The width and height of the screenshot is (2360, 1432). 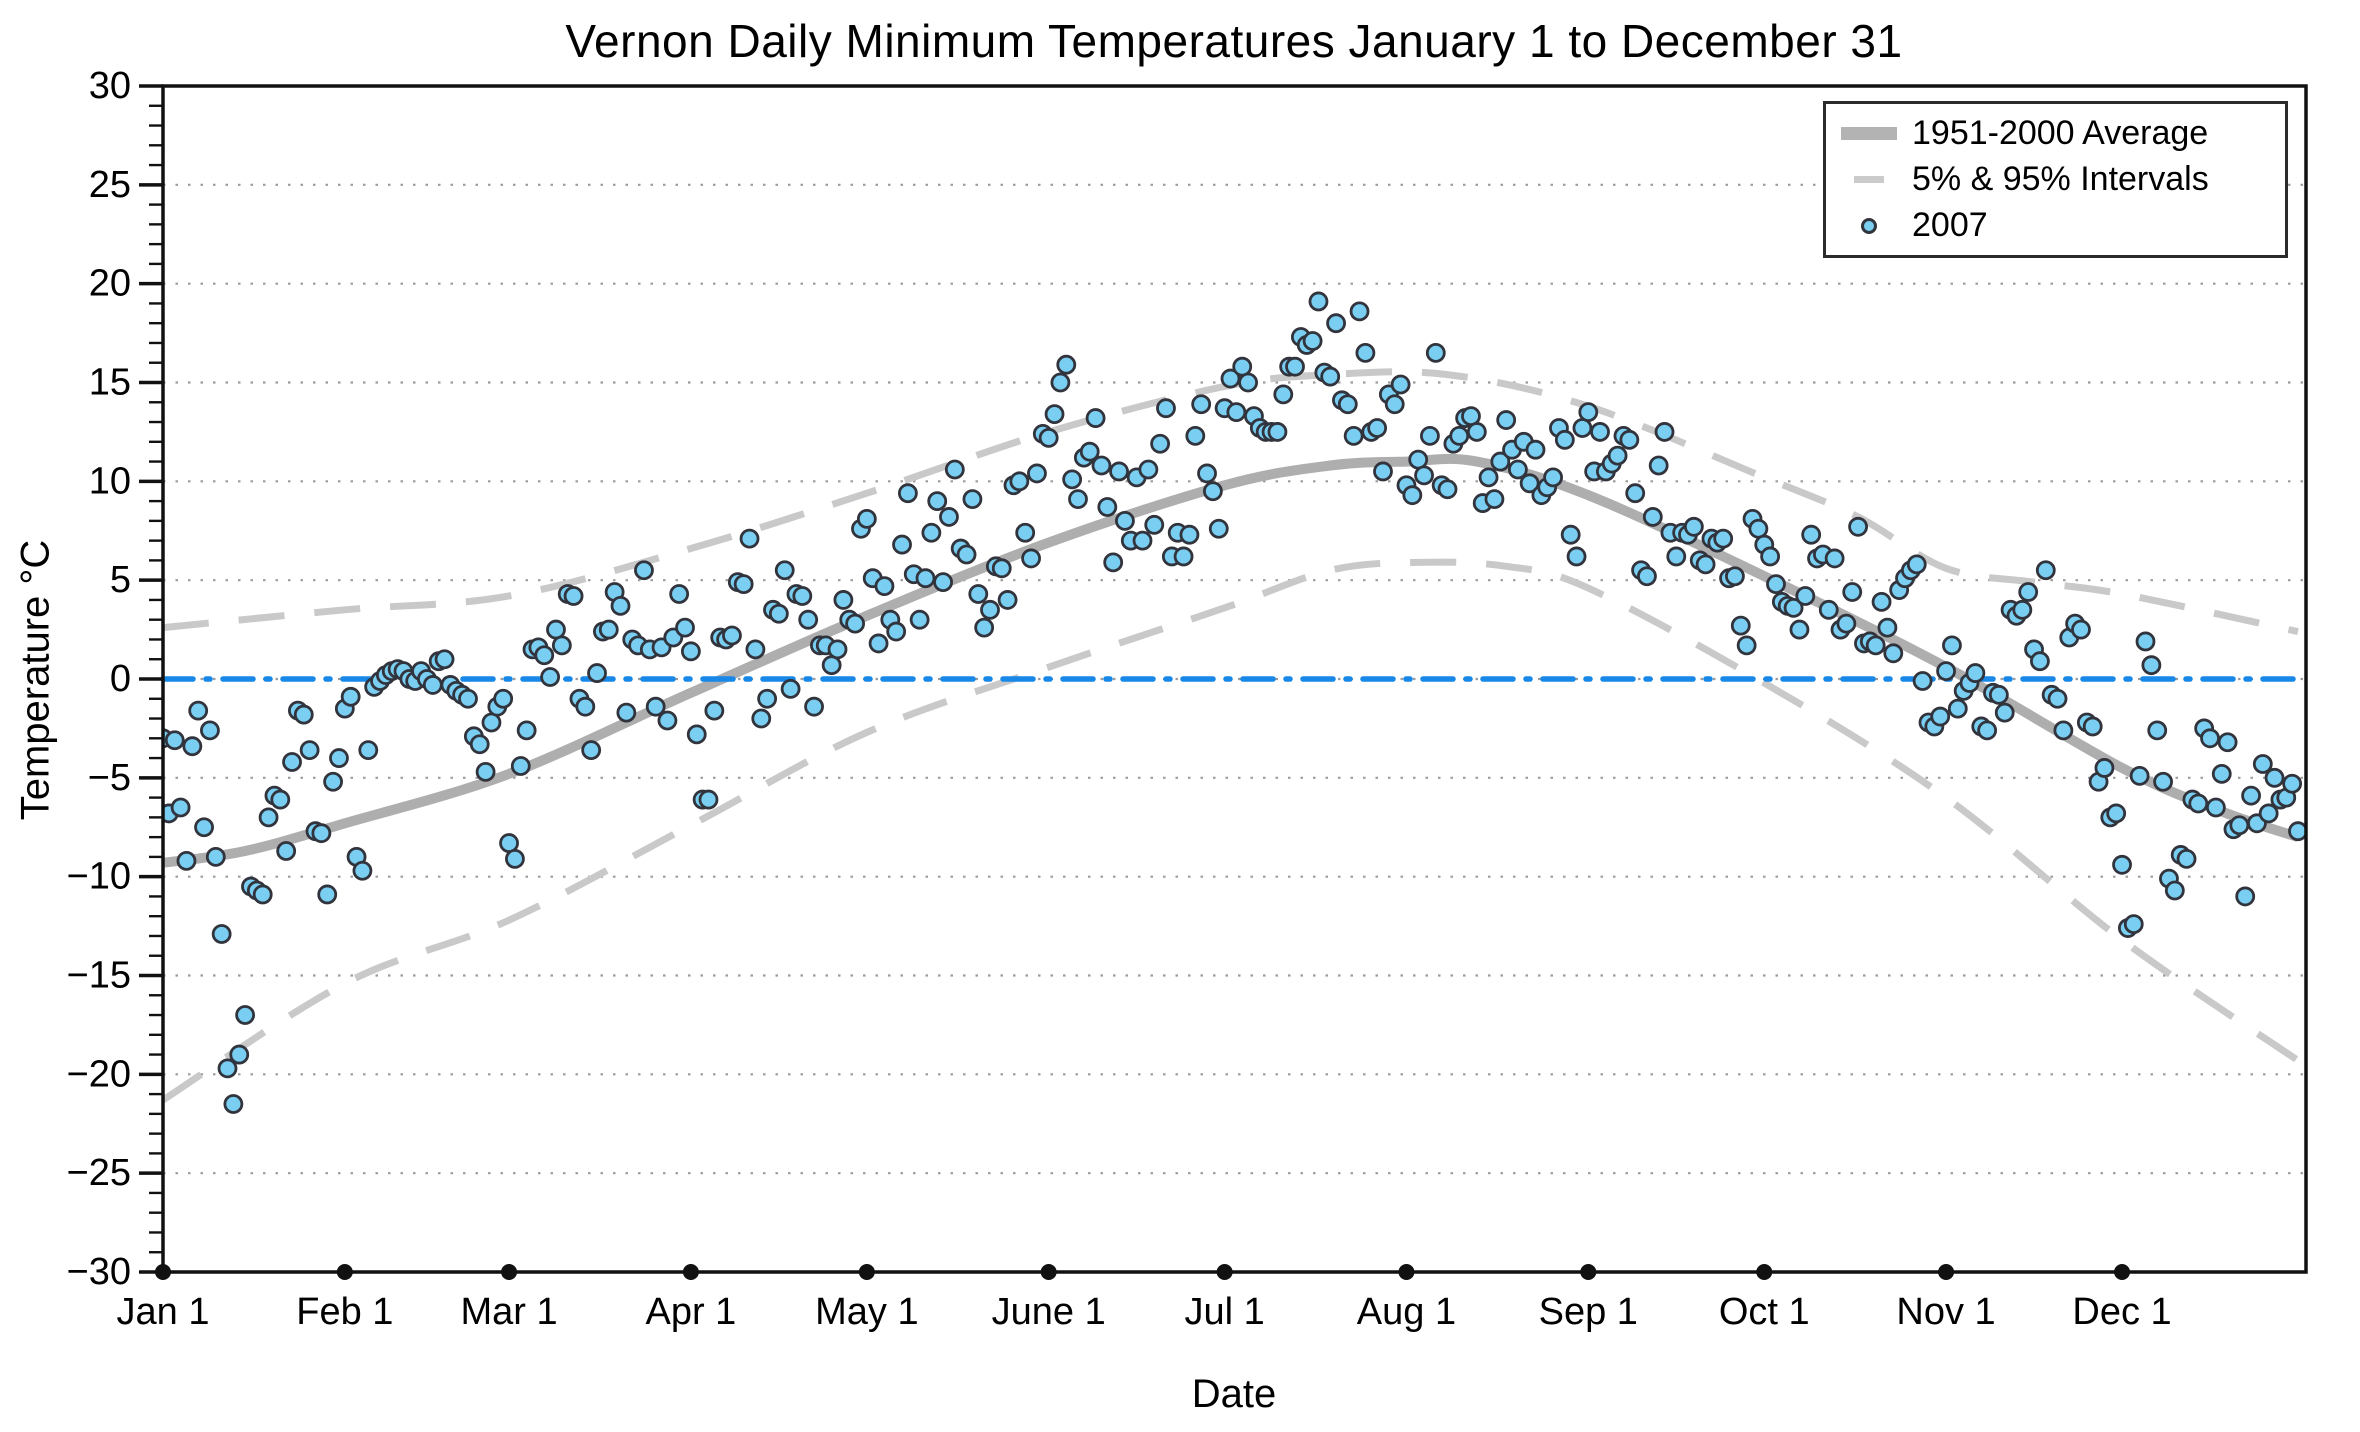 I want to click on x-tick-label: Jul 1, so click(x=1224, y=1312).